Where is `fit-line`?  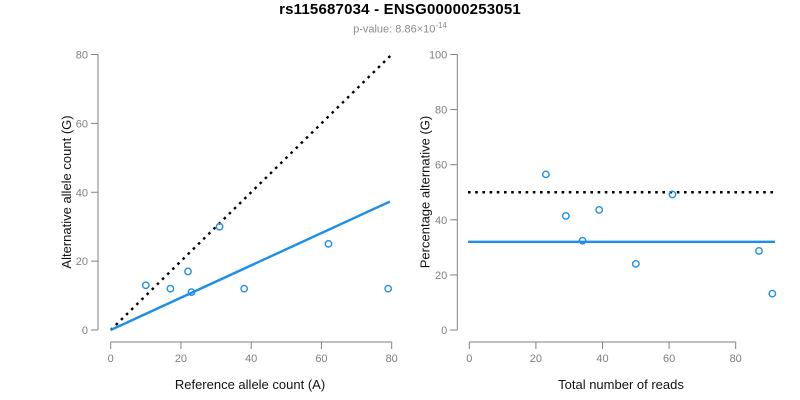
fit-line is located at coordinates (250, 266).